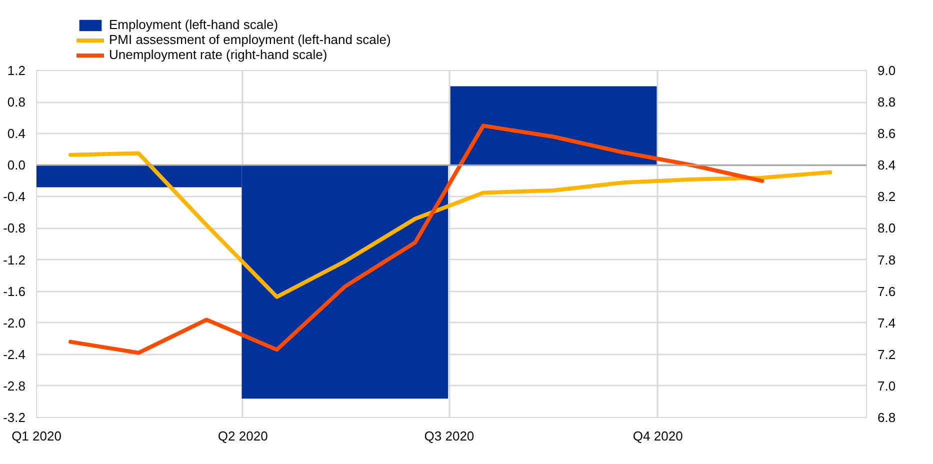 The image size is (933, 464). I want to click on y2-tick-label: 9.0, so click(887, 70).